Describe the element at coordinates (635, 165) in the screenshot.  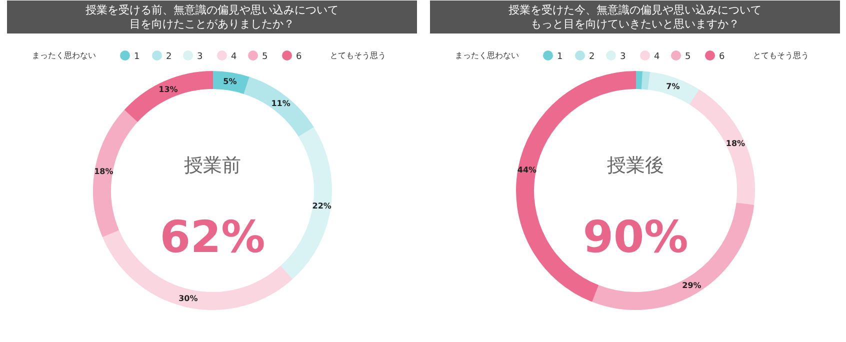
I see `text: 授業後` at that location.